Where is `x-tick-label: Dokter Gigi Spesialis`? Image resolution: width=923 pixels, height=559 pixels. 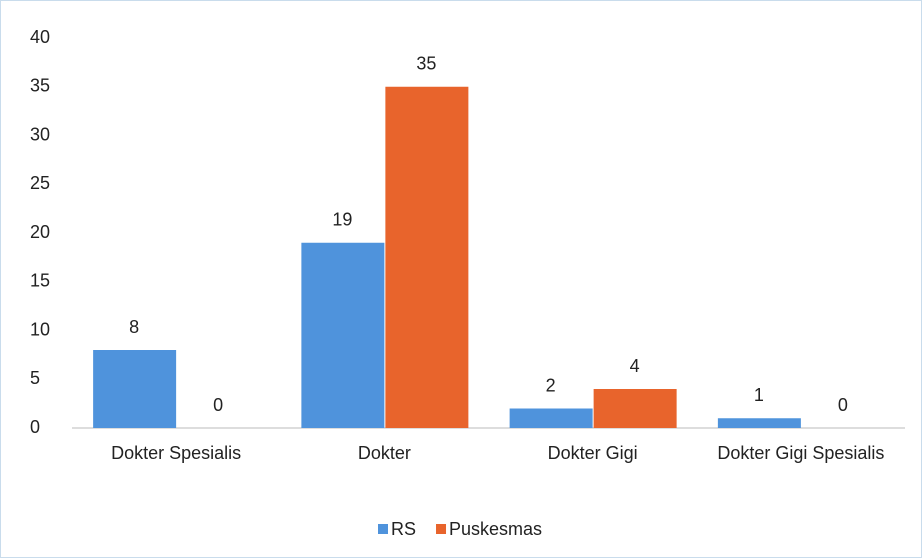 x-tick-label: Dokter Gigi Spesialis is located at coordinates (801, 453).